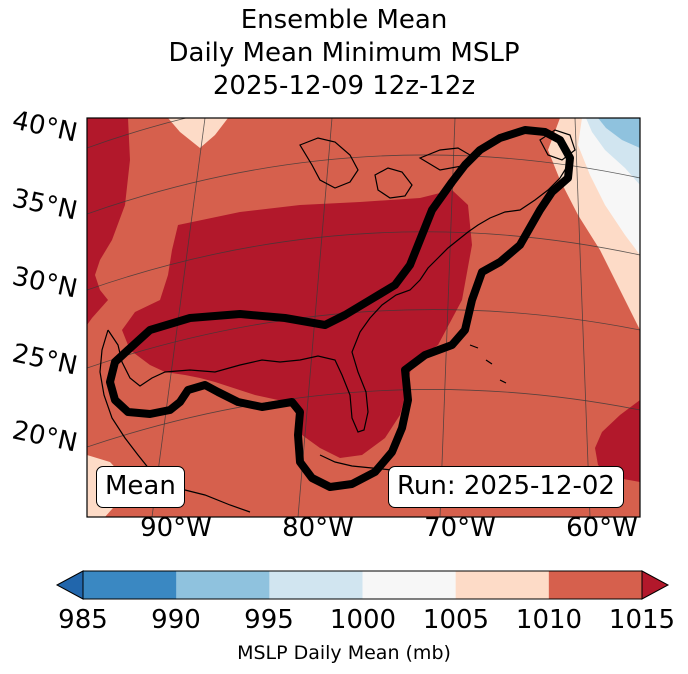 This screenshot has width=688, height=674. Describe the element at coordinates (83, 620) in the screenshot. I see `colorbar-tick-985: 985` at that location.